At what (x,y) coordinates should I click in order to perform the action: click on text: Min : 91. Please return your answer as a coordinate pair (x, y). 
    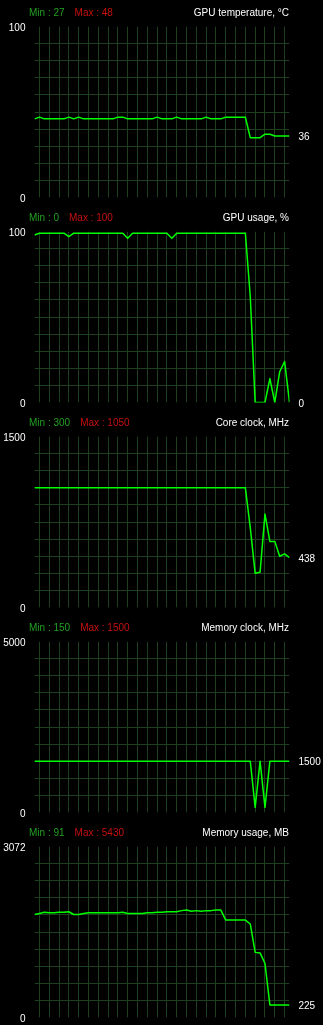
    Looking at the image, I should click on (47, 832).